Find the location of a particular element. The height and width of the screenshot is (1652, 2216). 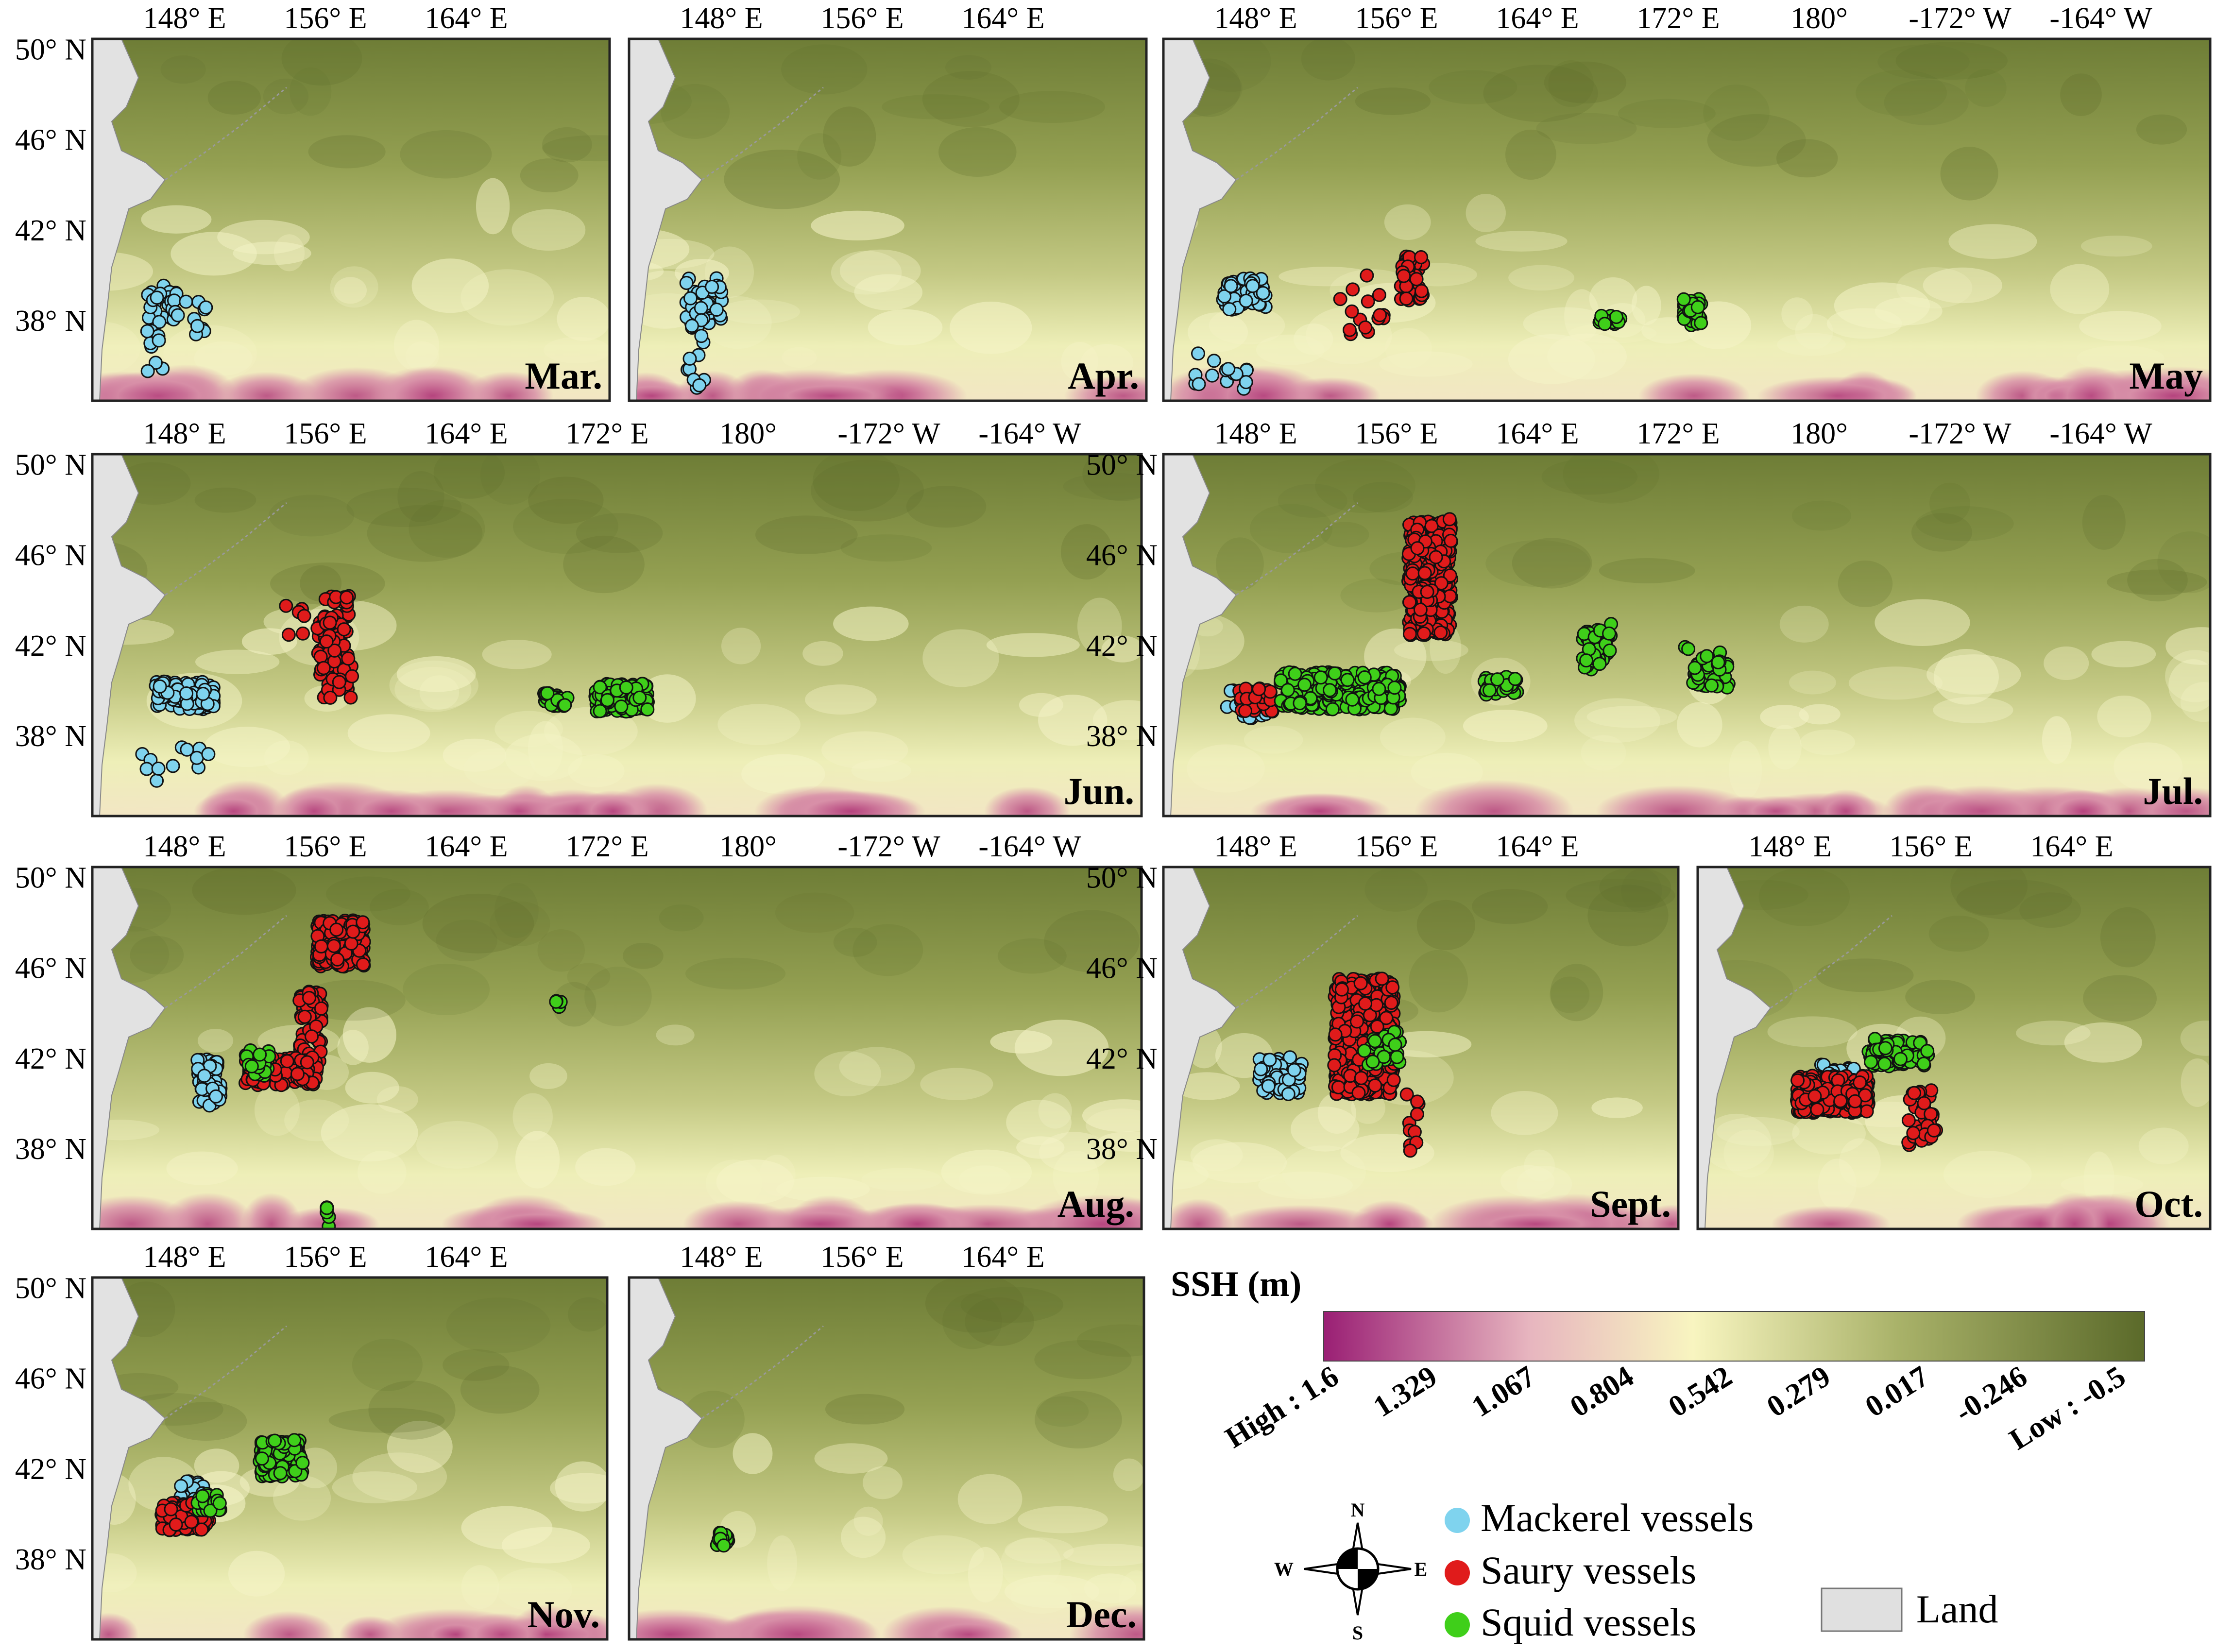

legend-item-mackerel: Mackerel vessels is located at coordinates (1599, 1518).